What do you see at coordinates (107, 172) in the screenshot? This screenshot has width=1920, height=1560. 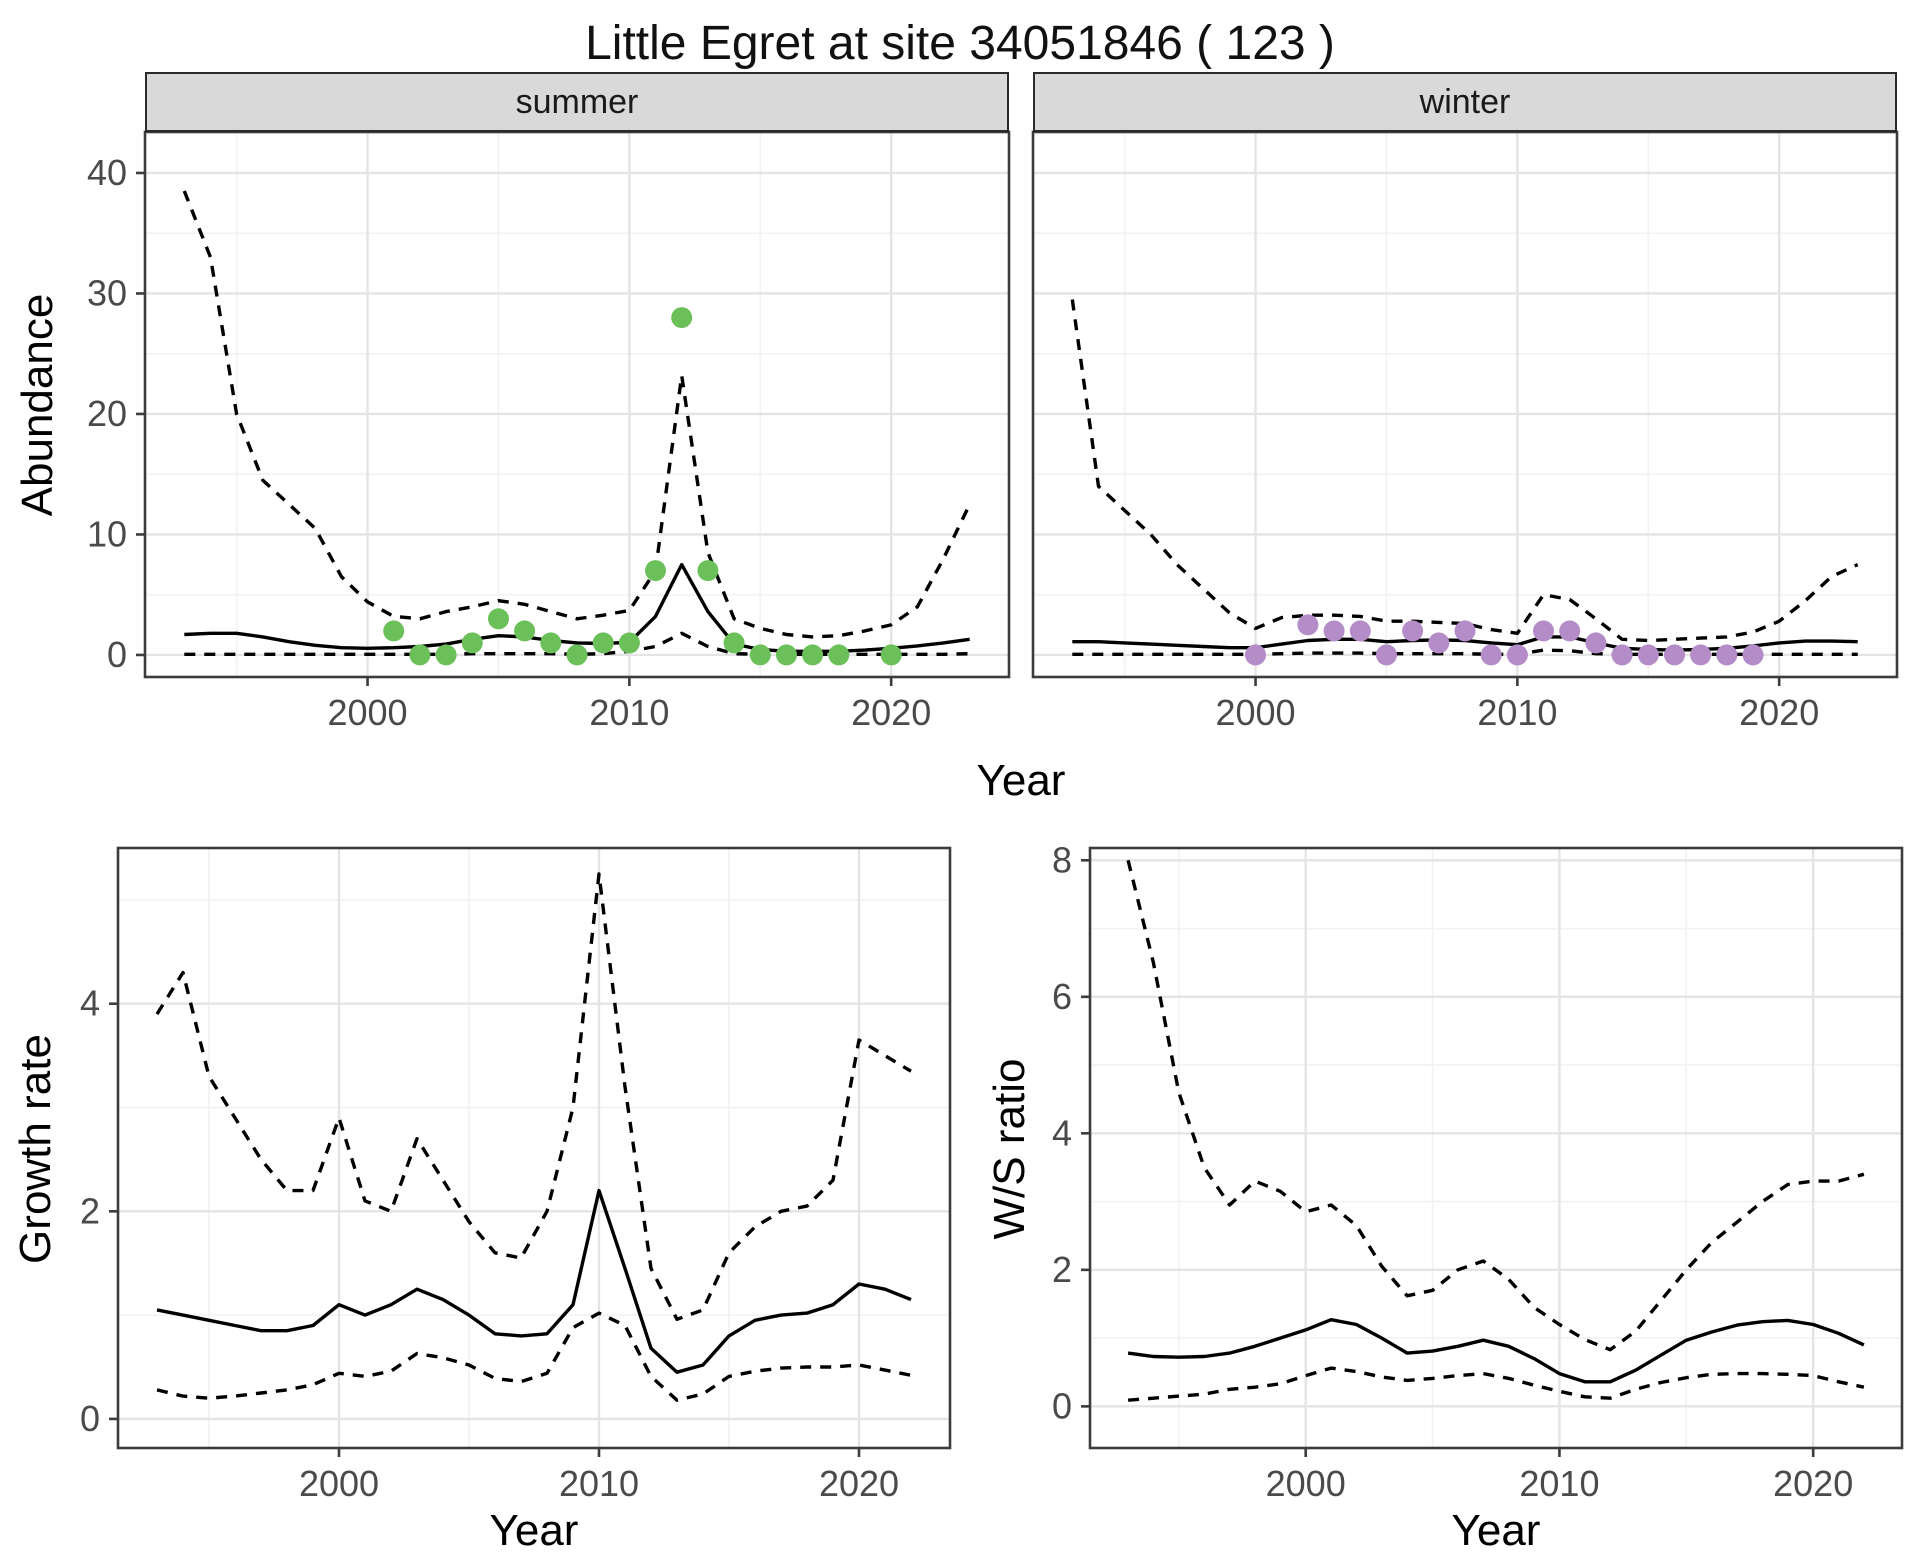 I see `y-tick-label: 40` at bounding box center [107, 172].